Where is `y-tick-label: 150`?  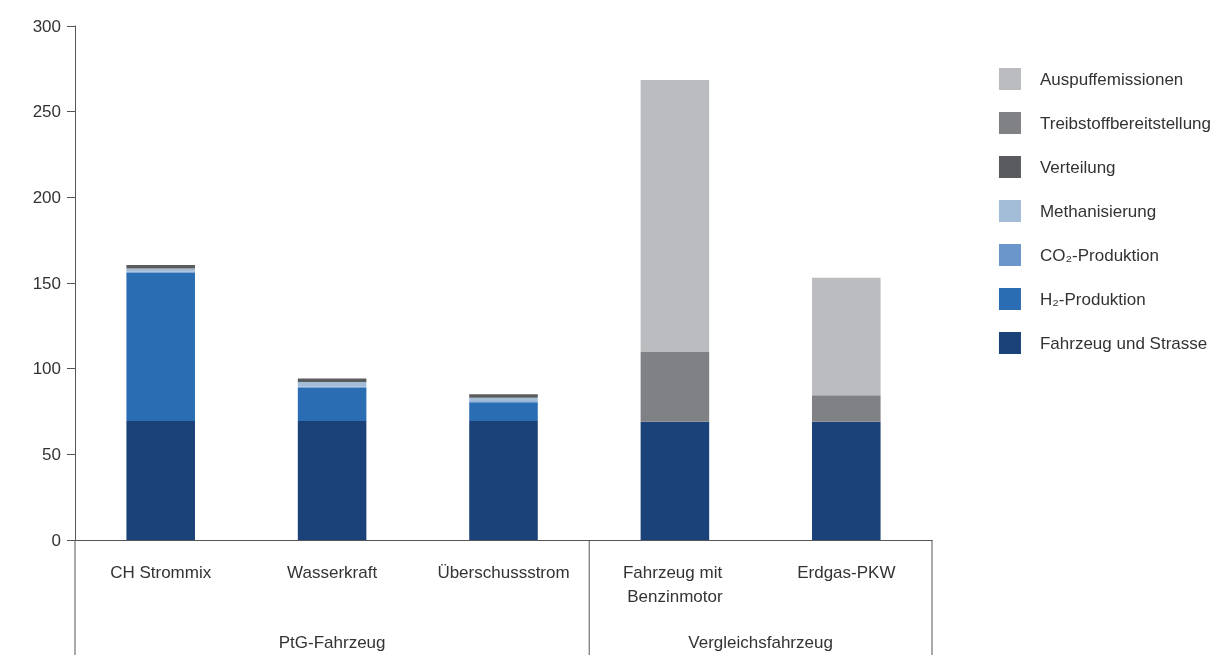 y-tick-label: 150 is located at coordinates (46, 283).